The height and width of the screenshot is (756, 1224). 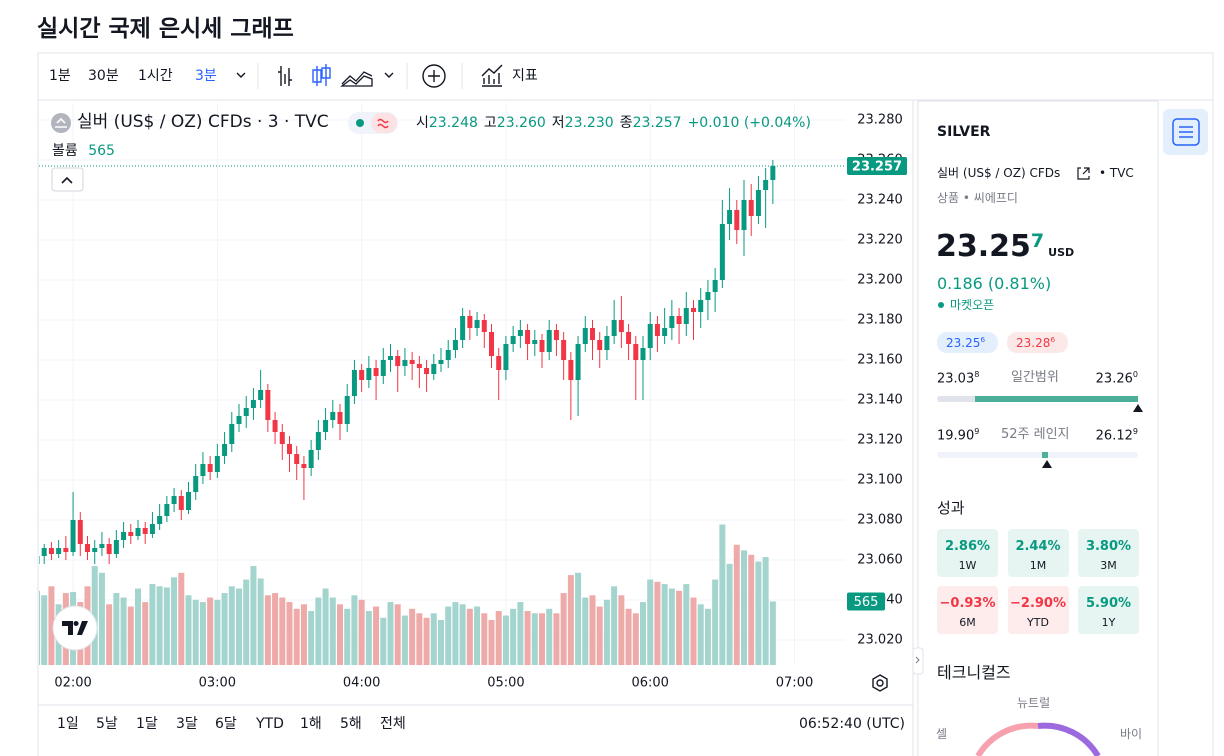 What do you see at coordinates (956, 436) in the screenshot?
I see `range-low-main: 19.90` at bounding box center [956, 436].